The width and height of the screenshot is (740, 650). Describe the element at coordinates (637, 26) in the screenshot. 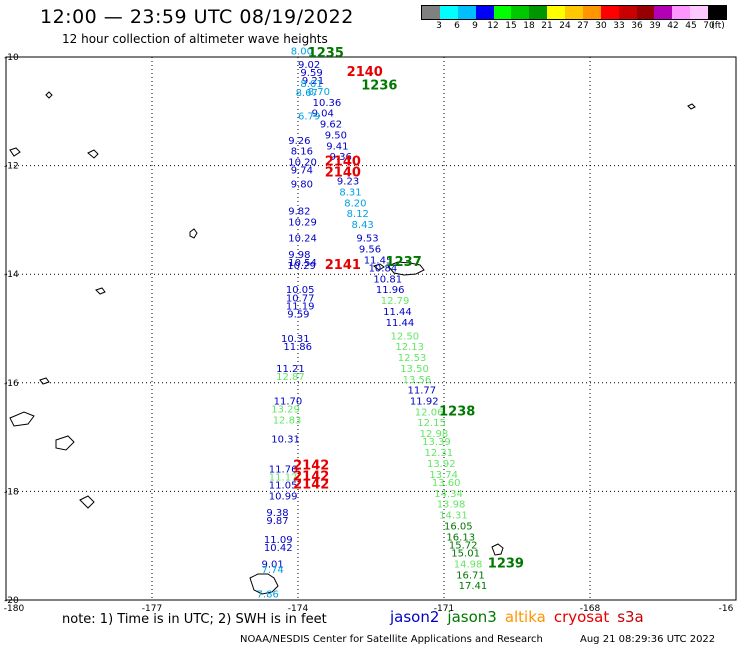

I see `colorbar-tick-label: 36` at that location.